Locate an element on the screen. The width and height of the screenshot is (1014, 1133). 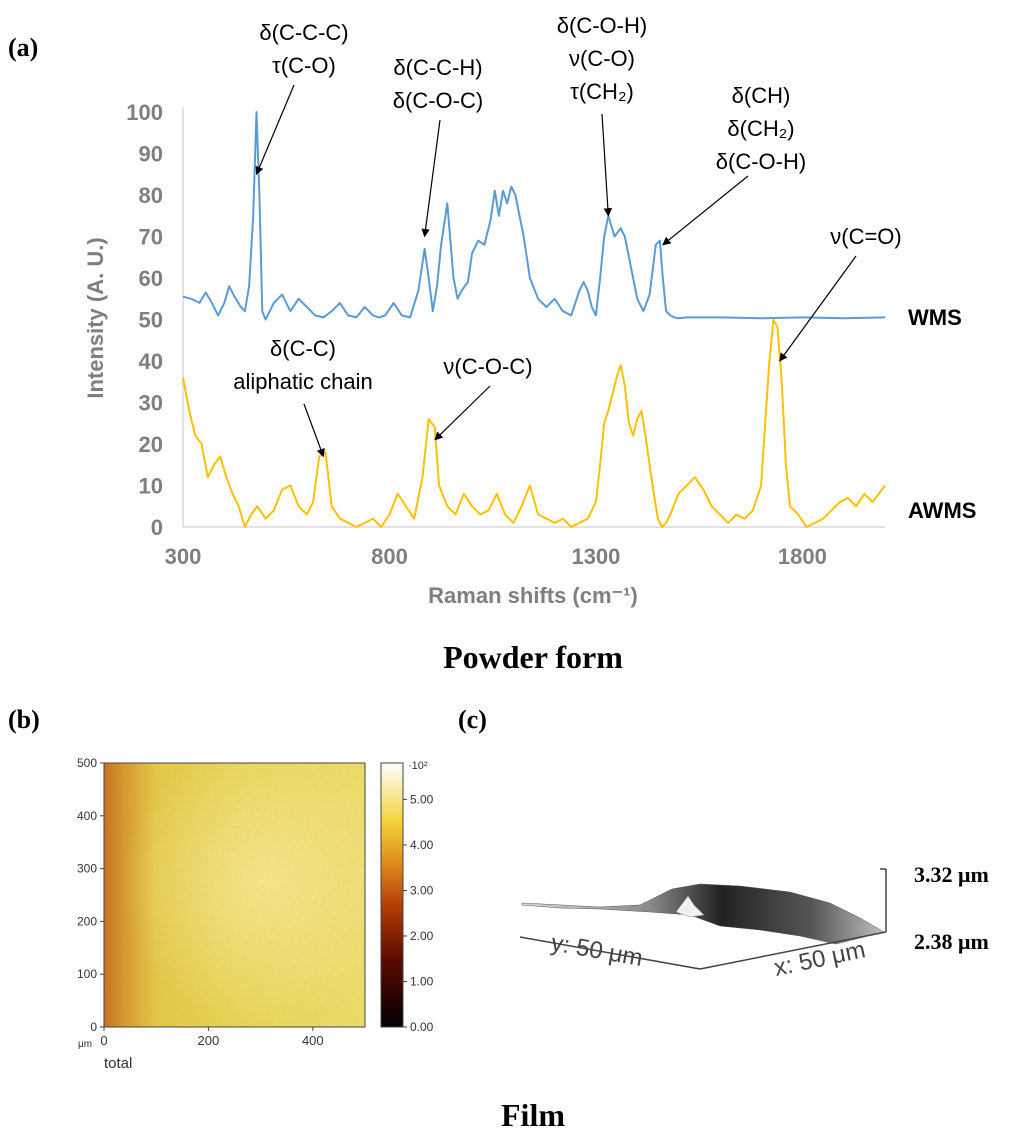
colorbar-tick-label: 5.00 is located at coordinates (422, 799).